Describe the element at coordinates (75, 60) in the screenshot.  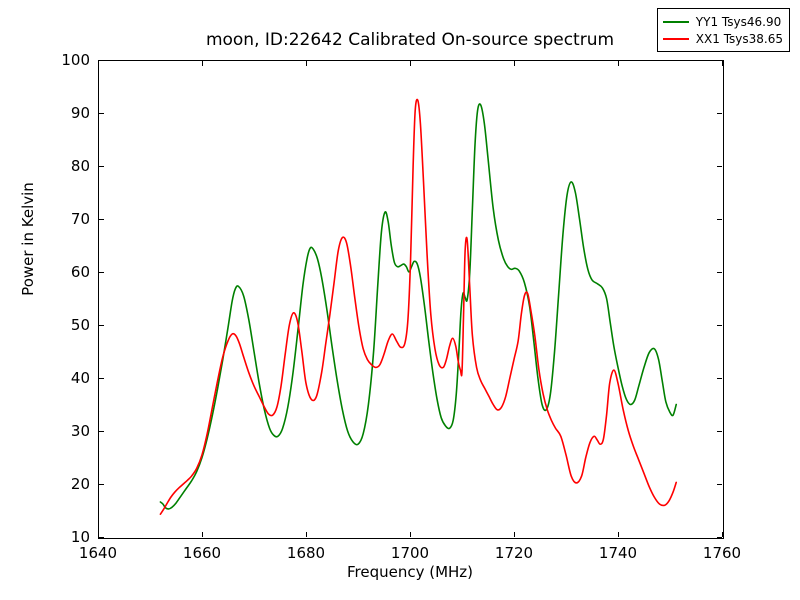
I see `y-tick-label: 100` at that location.